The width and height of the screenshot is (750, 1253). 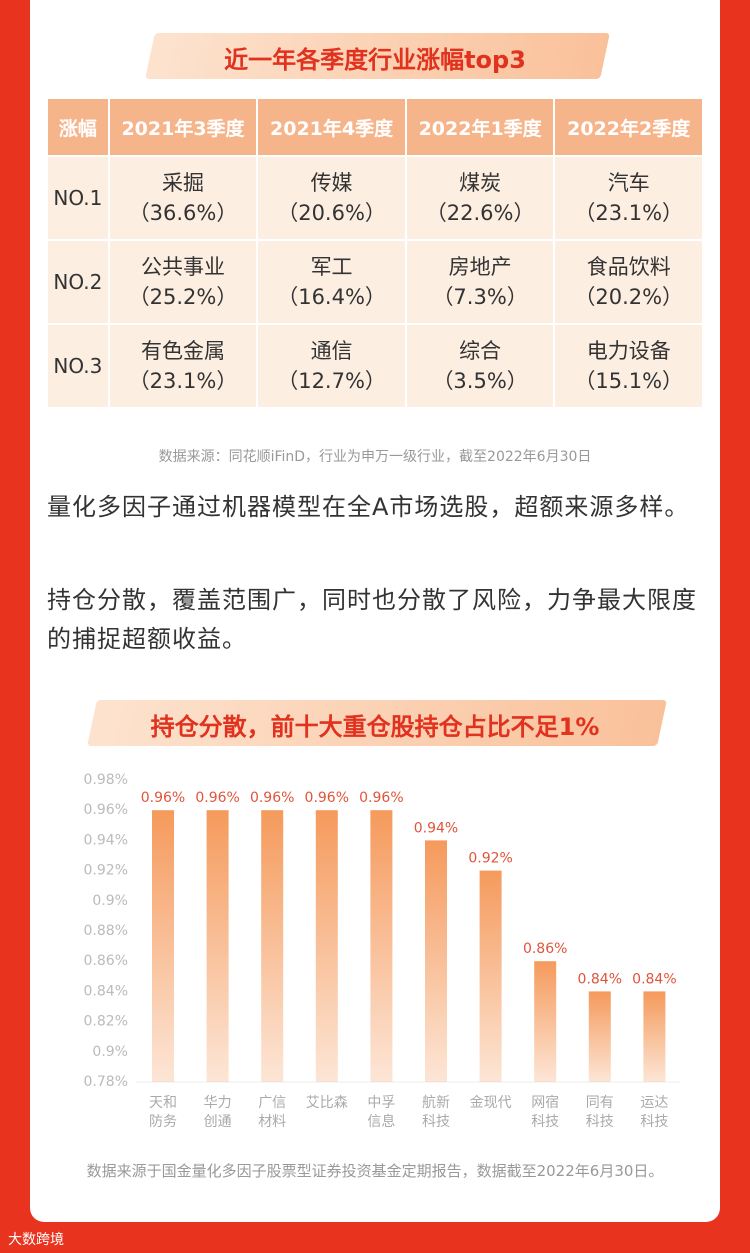 What do you see at coordinates (106, 840) in the screenshot?
I see `y-tick-label: 0.94%` at bounding box center [106, 840].